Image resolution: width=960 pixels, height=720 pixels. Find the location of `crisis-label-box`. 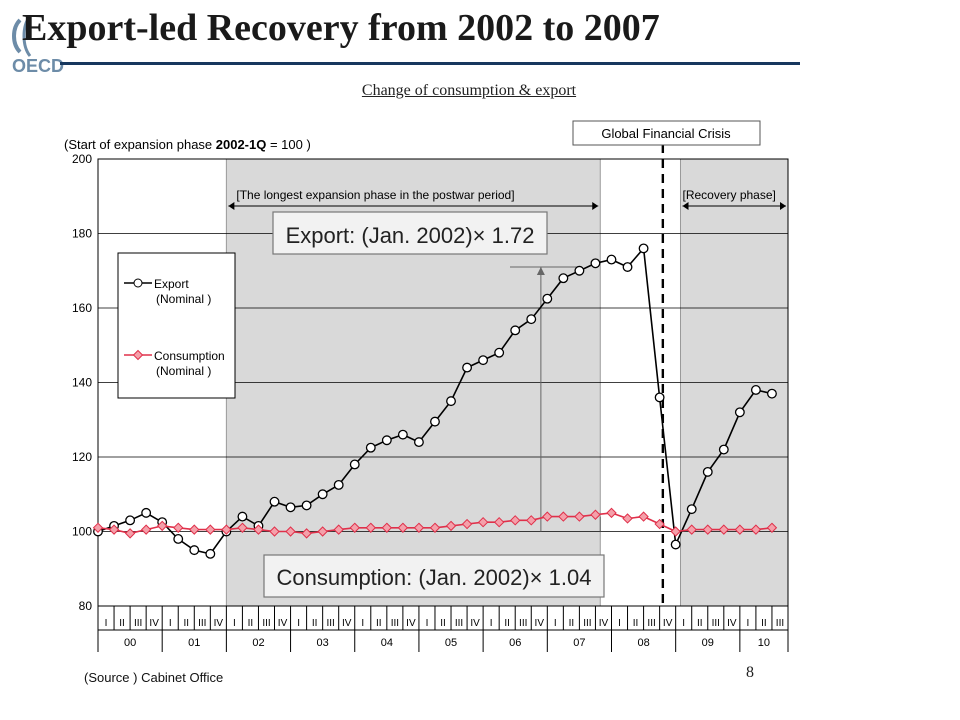

crisis-label-box is located at coordinates (666, 133).